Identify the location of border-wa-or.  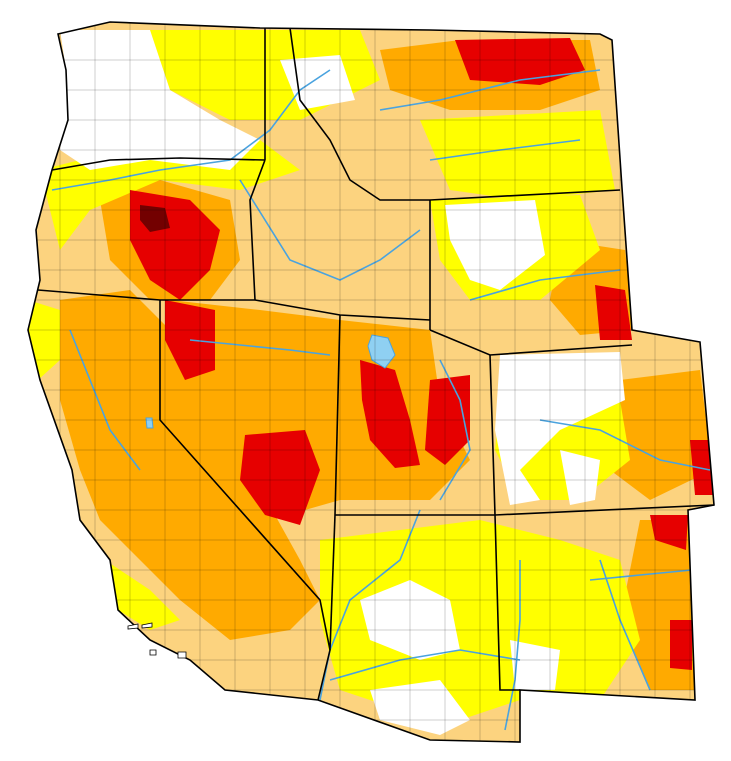
(158, 164).